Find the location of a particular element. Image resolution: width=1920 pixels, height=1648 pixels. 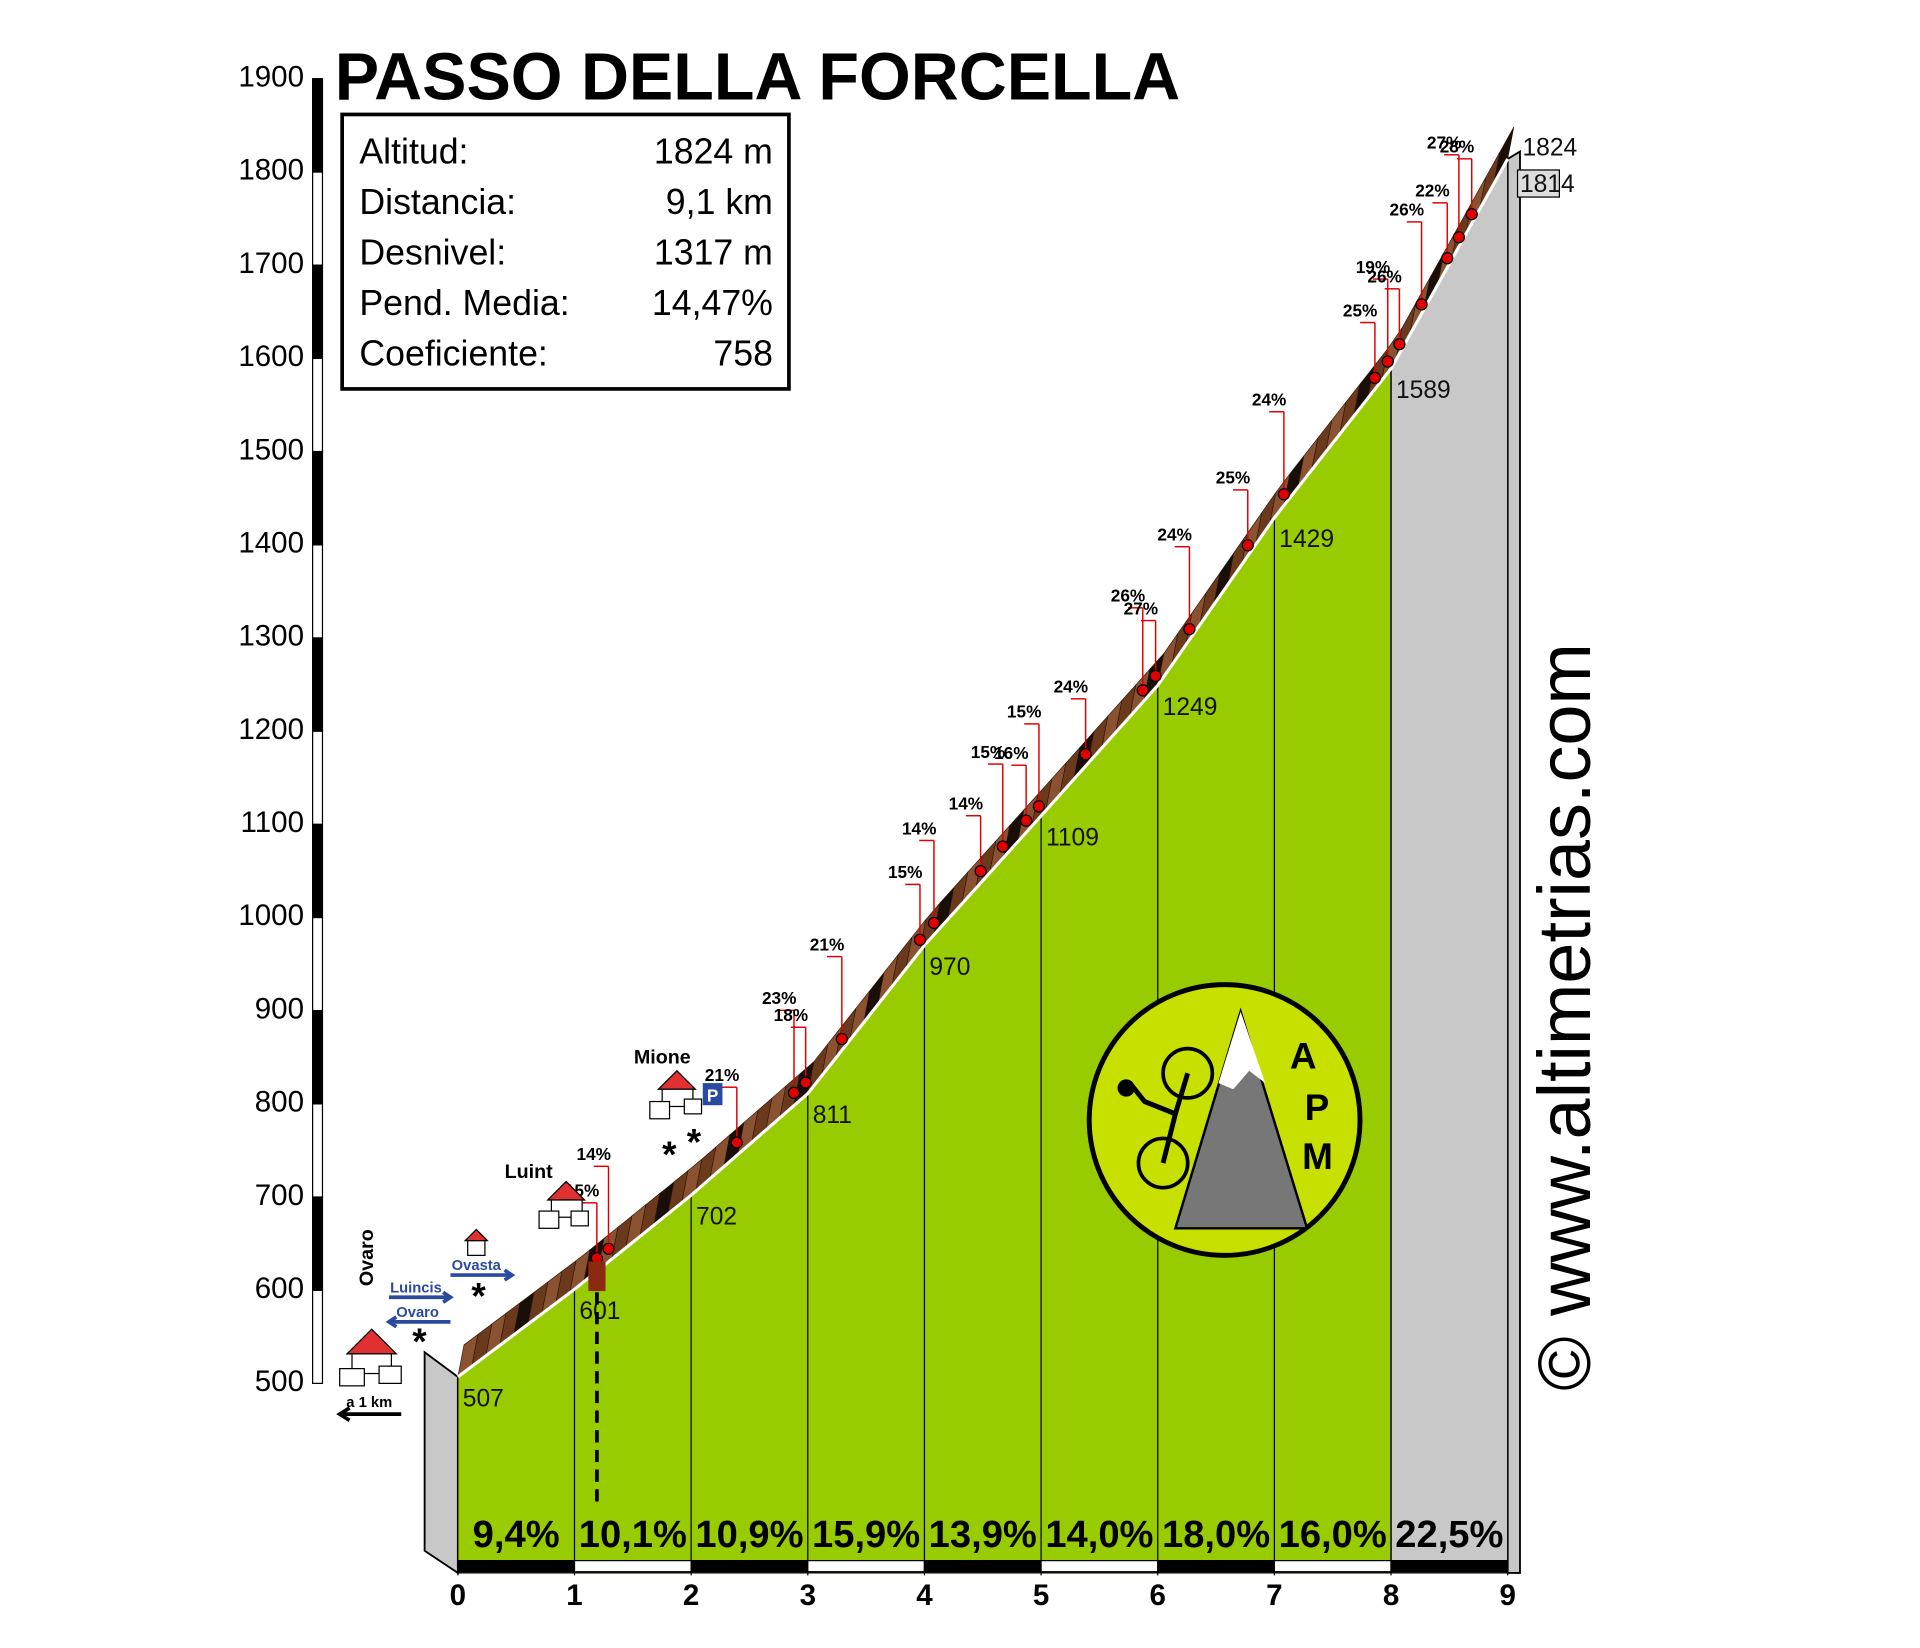

gradient-label: 9,4% is located at coordinates (516, 1534).